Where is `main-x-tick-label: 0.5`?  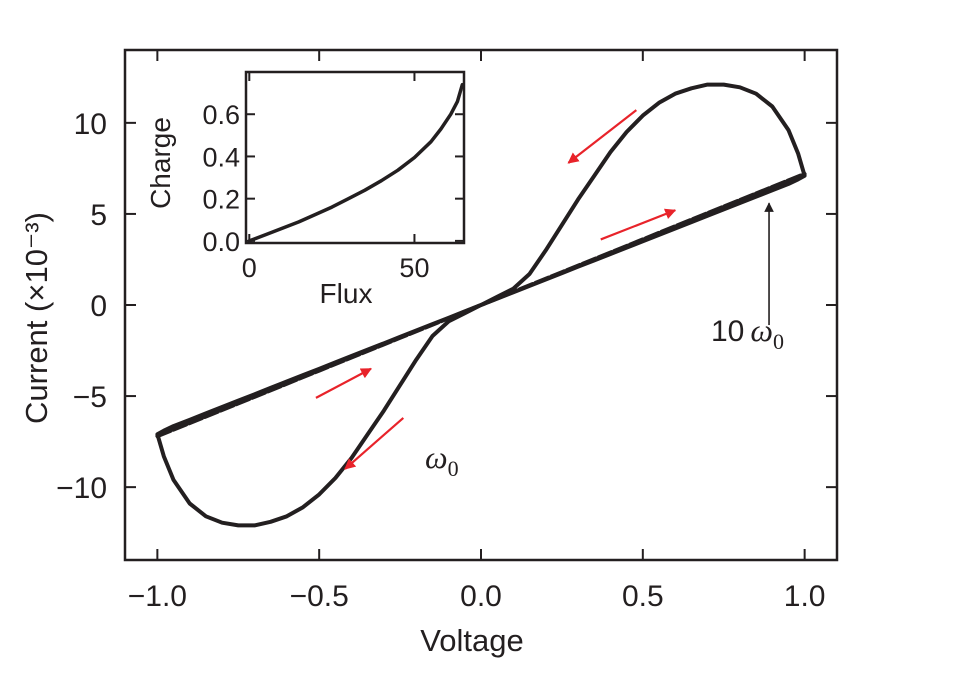
main-x-tick-label: 0.5 is located at coordinates (643, 596).